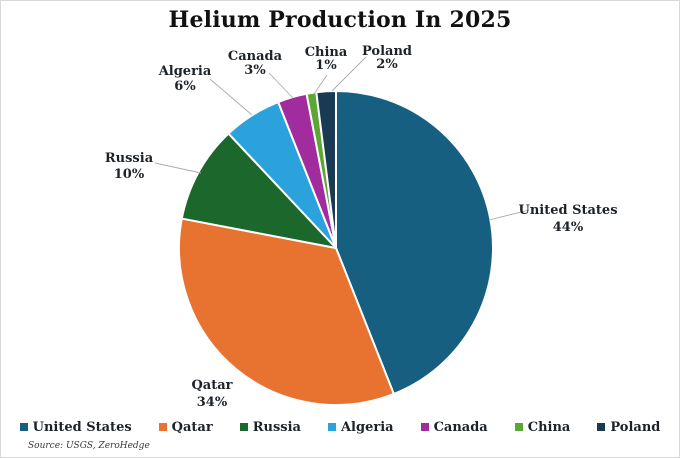  What do you see at coordinates (349, 74) in the screenshot?
I see `leader-line-poland` at bounding box center [349, 74].